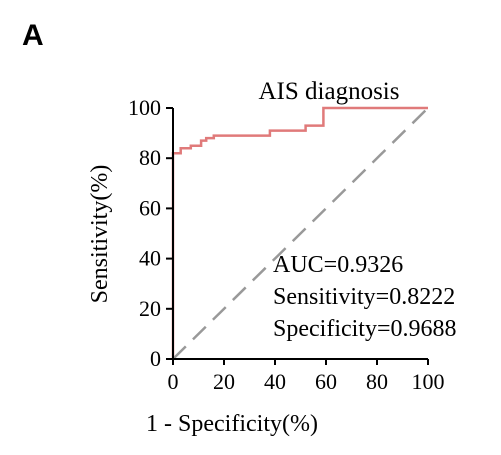 This screenshot has height=455, width=501. Describe the element at coordinates (338, 265) in the screenshot. I see `auc-annotation: AUC=0.9326` at that location.